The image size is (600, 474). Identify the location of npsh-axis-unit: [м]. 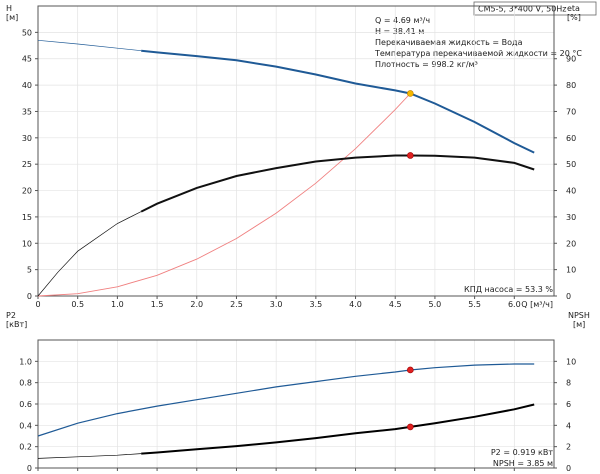
(579, 324).